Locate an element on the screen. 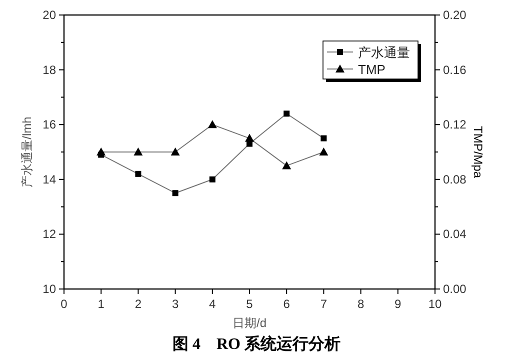  y2-tick-label: 0.00 is located at coordinates (455, 289).